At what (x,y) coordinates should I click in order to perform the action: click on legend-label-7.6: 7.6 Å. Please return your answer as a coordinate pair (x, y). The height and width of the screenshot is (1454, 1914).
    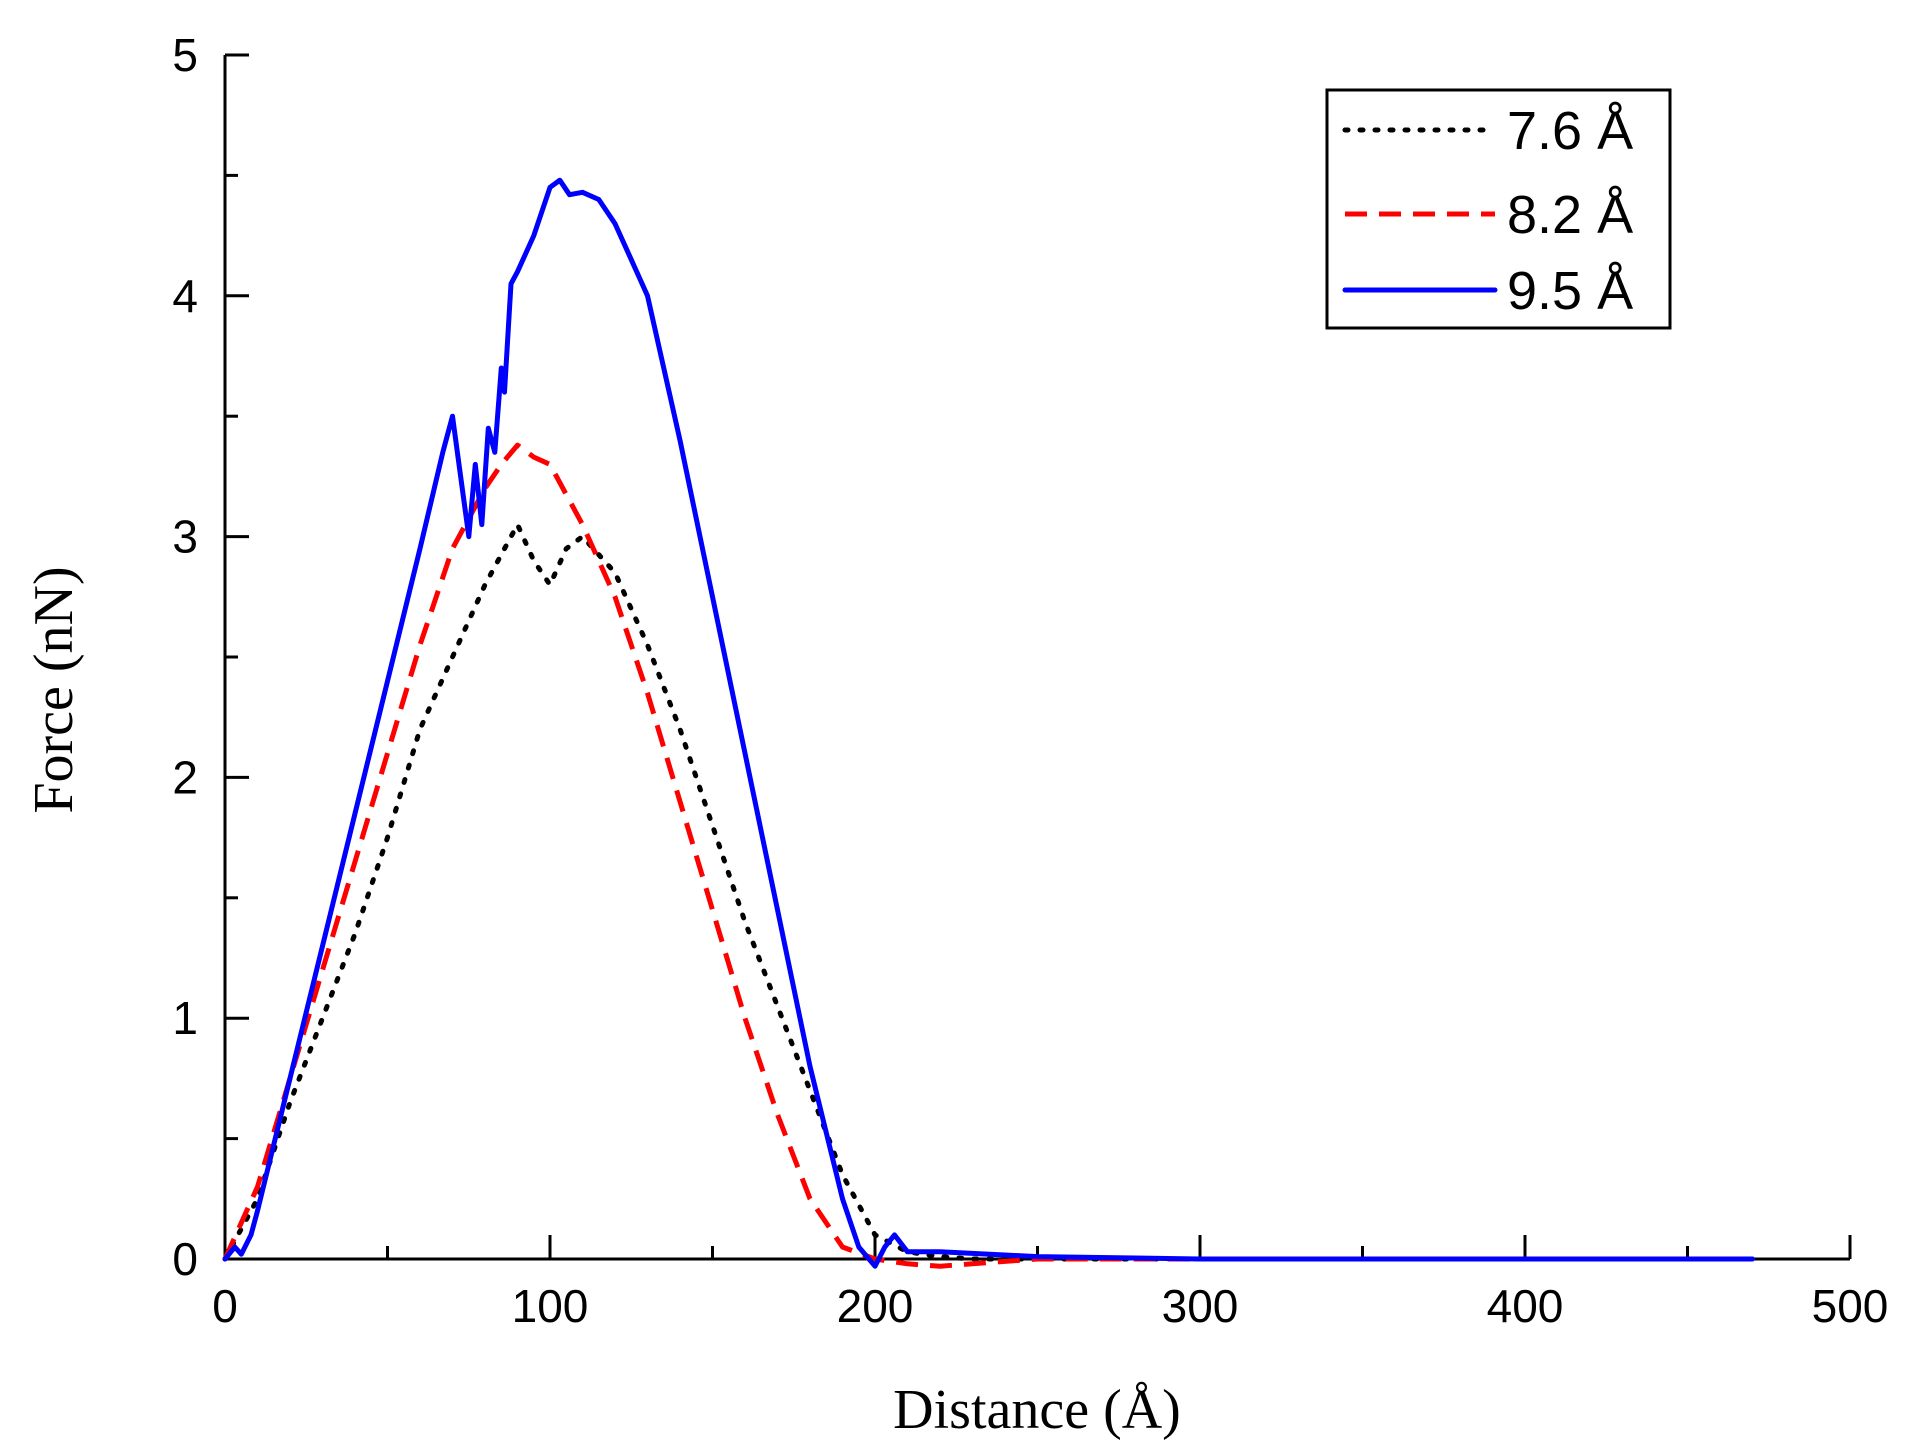
    Looking at the image, I should click on (1570, 131).